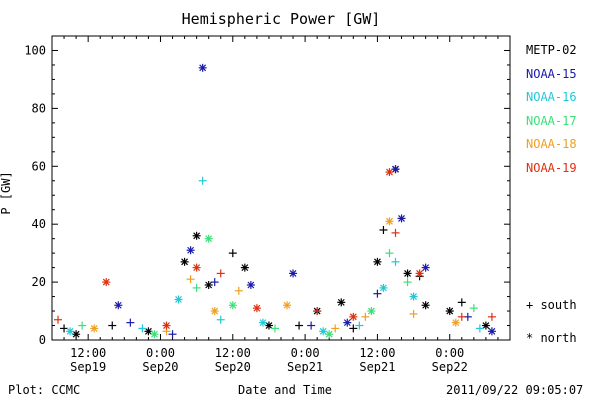  Describe the element at coordinates (35, 50) in the screenshot. I see `y-tick-label: 100` at that location.